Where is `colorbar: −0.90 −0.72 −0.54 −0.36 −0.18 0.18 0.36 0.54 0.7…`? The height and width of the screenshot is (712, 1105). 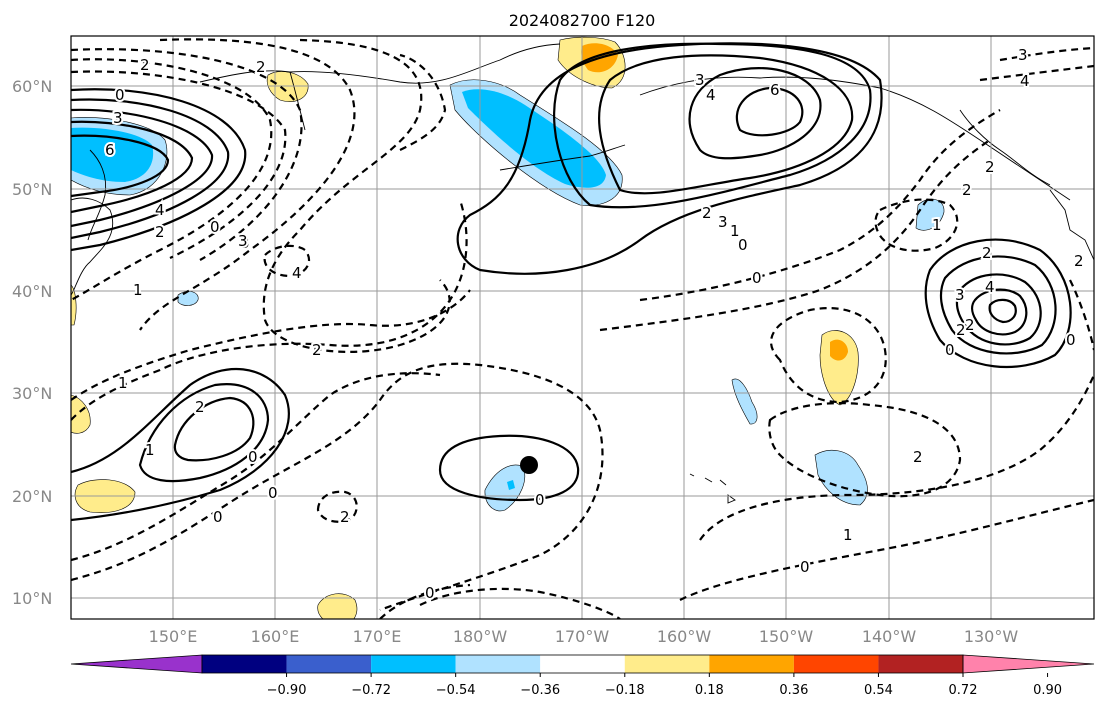
colorbar: −0.90 −0.72 −0.54 −0.36 −0.18 0.18 0.36 0.54 0.7… is located at coordinates (582, 676).